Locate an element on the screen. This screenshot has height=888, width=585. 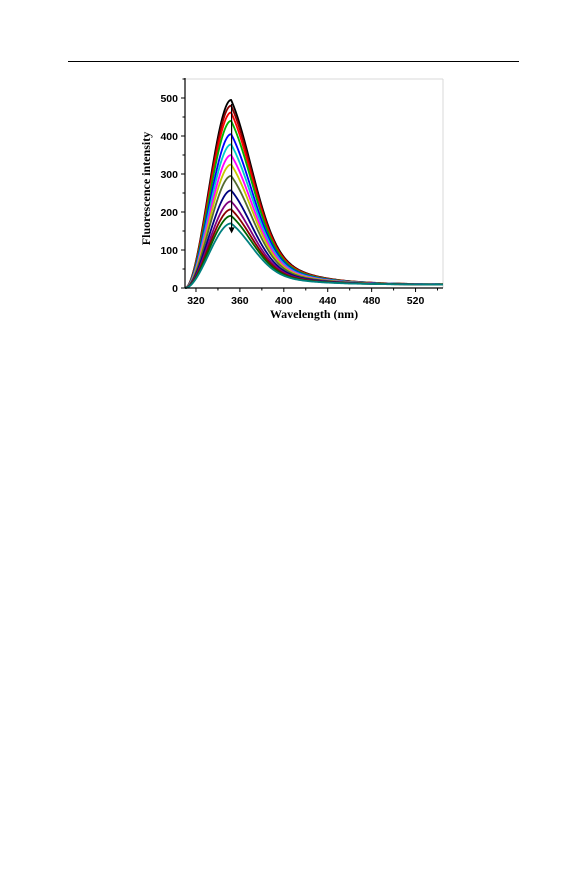
axis-layer: 320 360 400 440 480 520 0 100 200 300 400 500 is located at coordinates (301, 192).